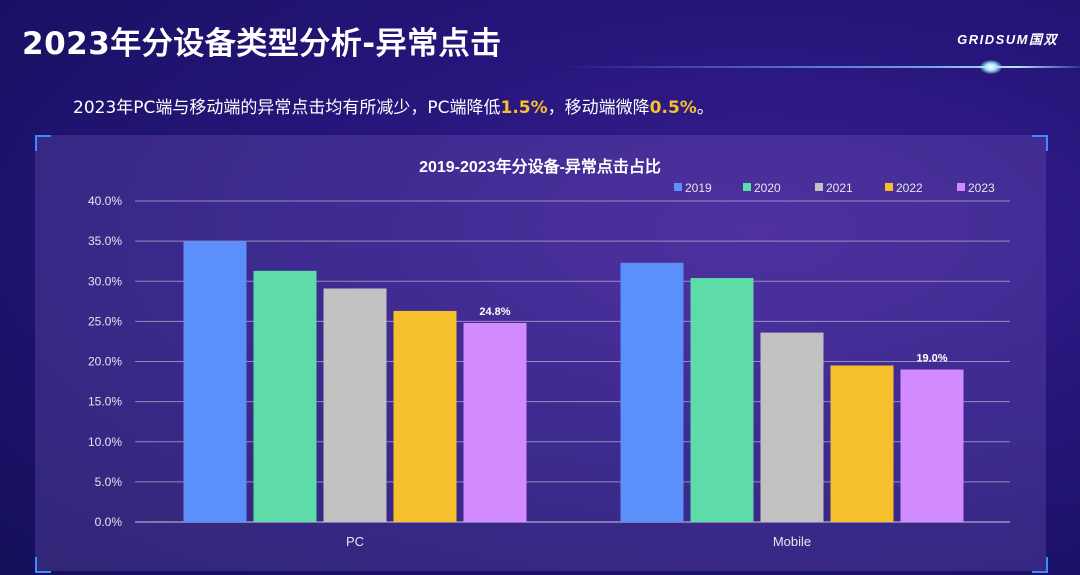  What do you see at coordinates (524, 108) in the screenshot?
I see `pc-drop-value: 1.5%` at bounding box center [524, 108].